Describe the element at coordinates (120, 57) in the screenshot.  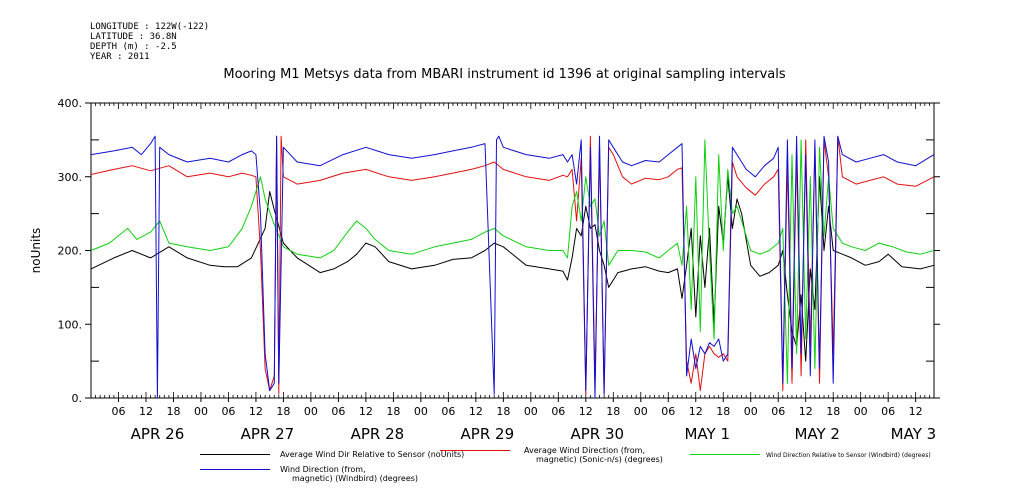
I see `year-label: YEAR : 2011` at that location.